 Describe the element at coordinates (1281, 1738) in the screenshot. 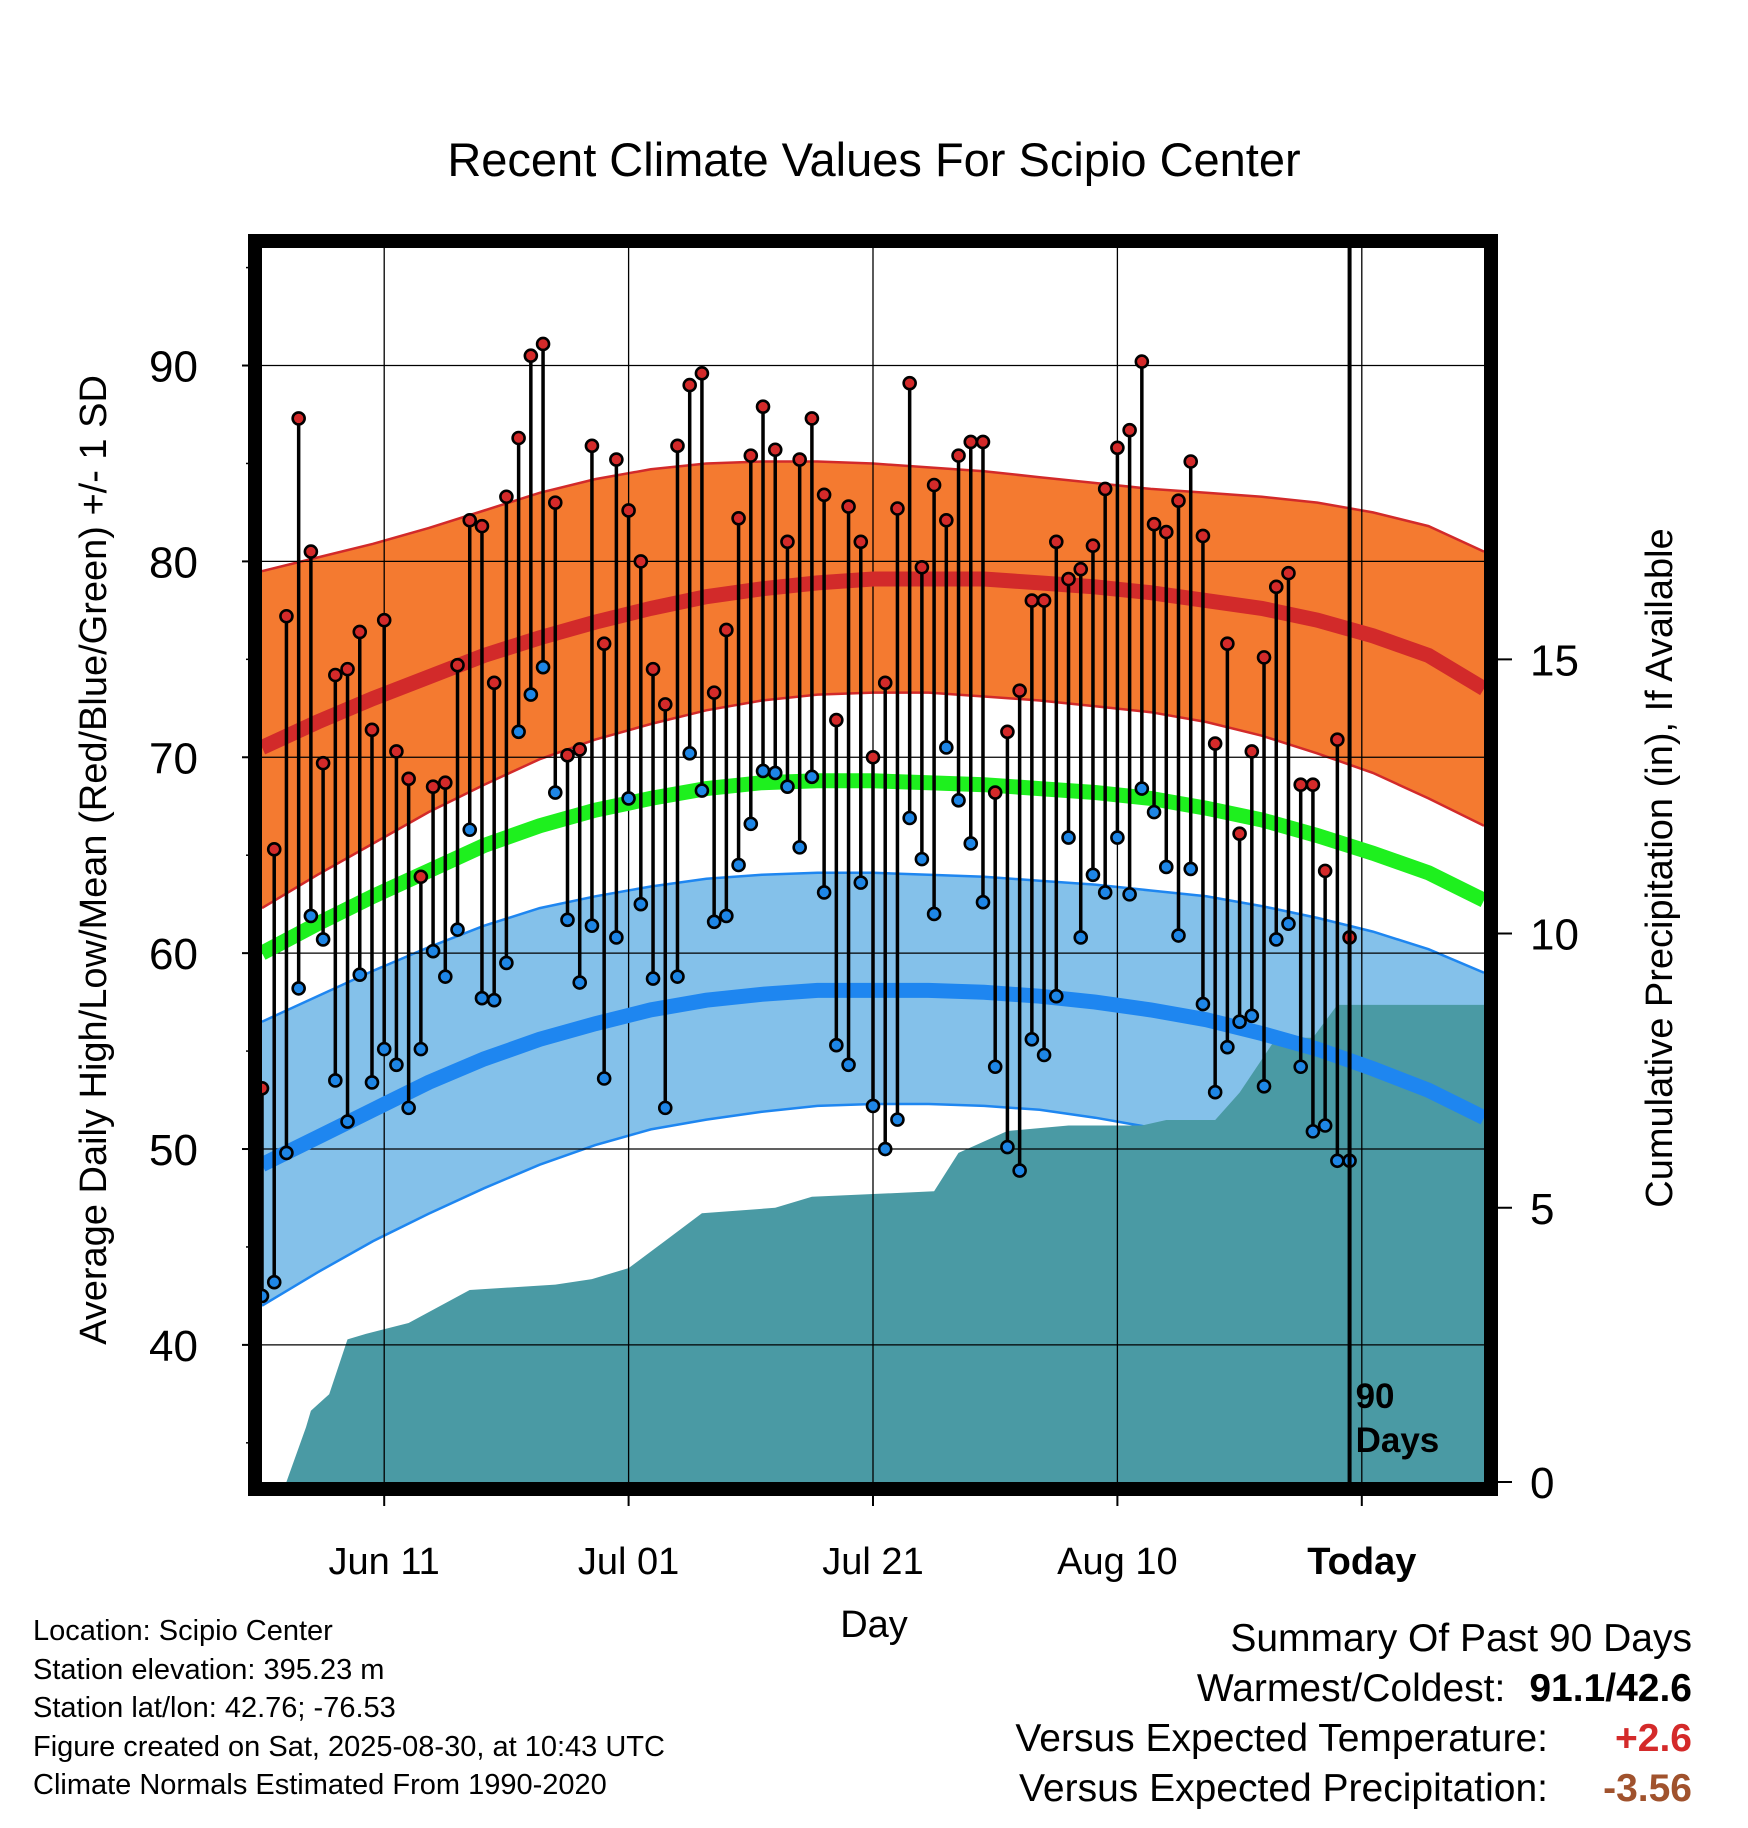

I see `temp-label: Versus Expected Temperature:` at that location.